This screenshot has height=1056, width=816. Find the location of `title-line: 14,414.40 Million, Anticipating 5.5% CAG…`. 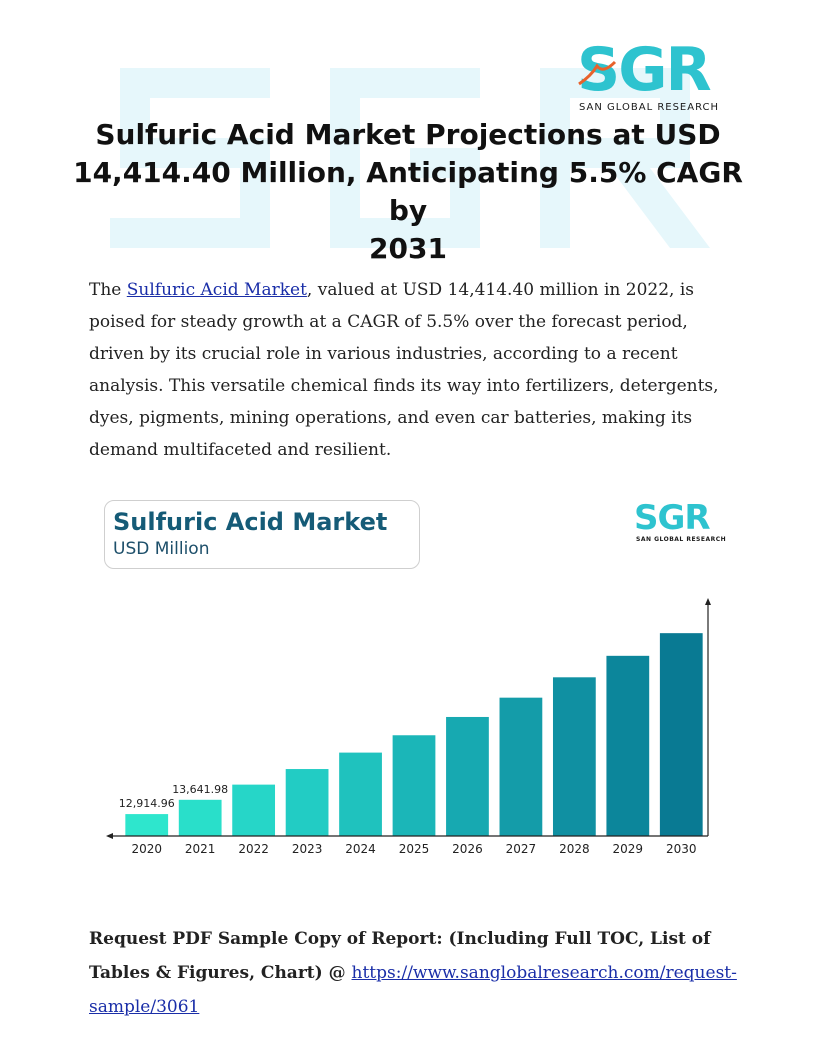

title-line: 14,414.40 Million, Anticipating 5.5% CAG… is located at coordinates (408, 191).